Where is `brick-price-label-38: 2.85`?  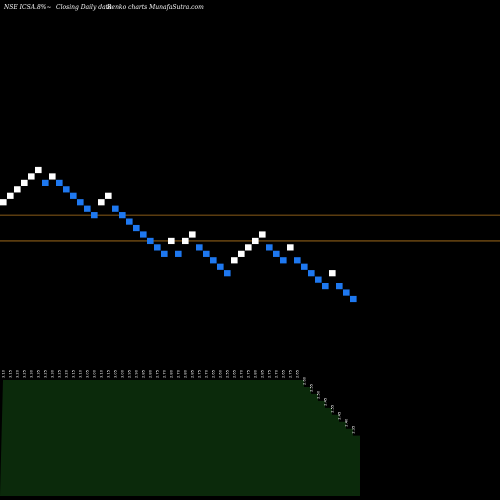 brick-price-label-38: 2.85 is located at coordinates (262, 374).